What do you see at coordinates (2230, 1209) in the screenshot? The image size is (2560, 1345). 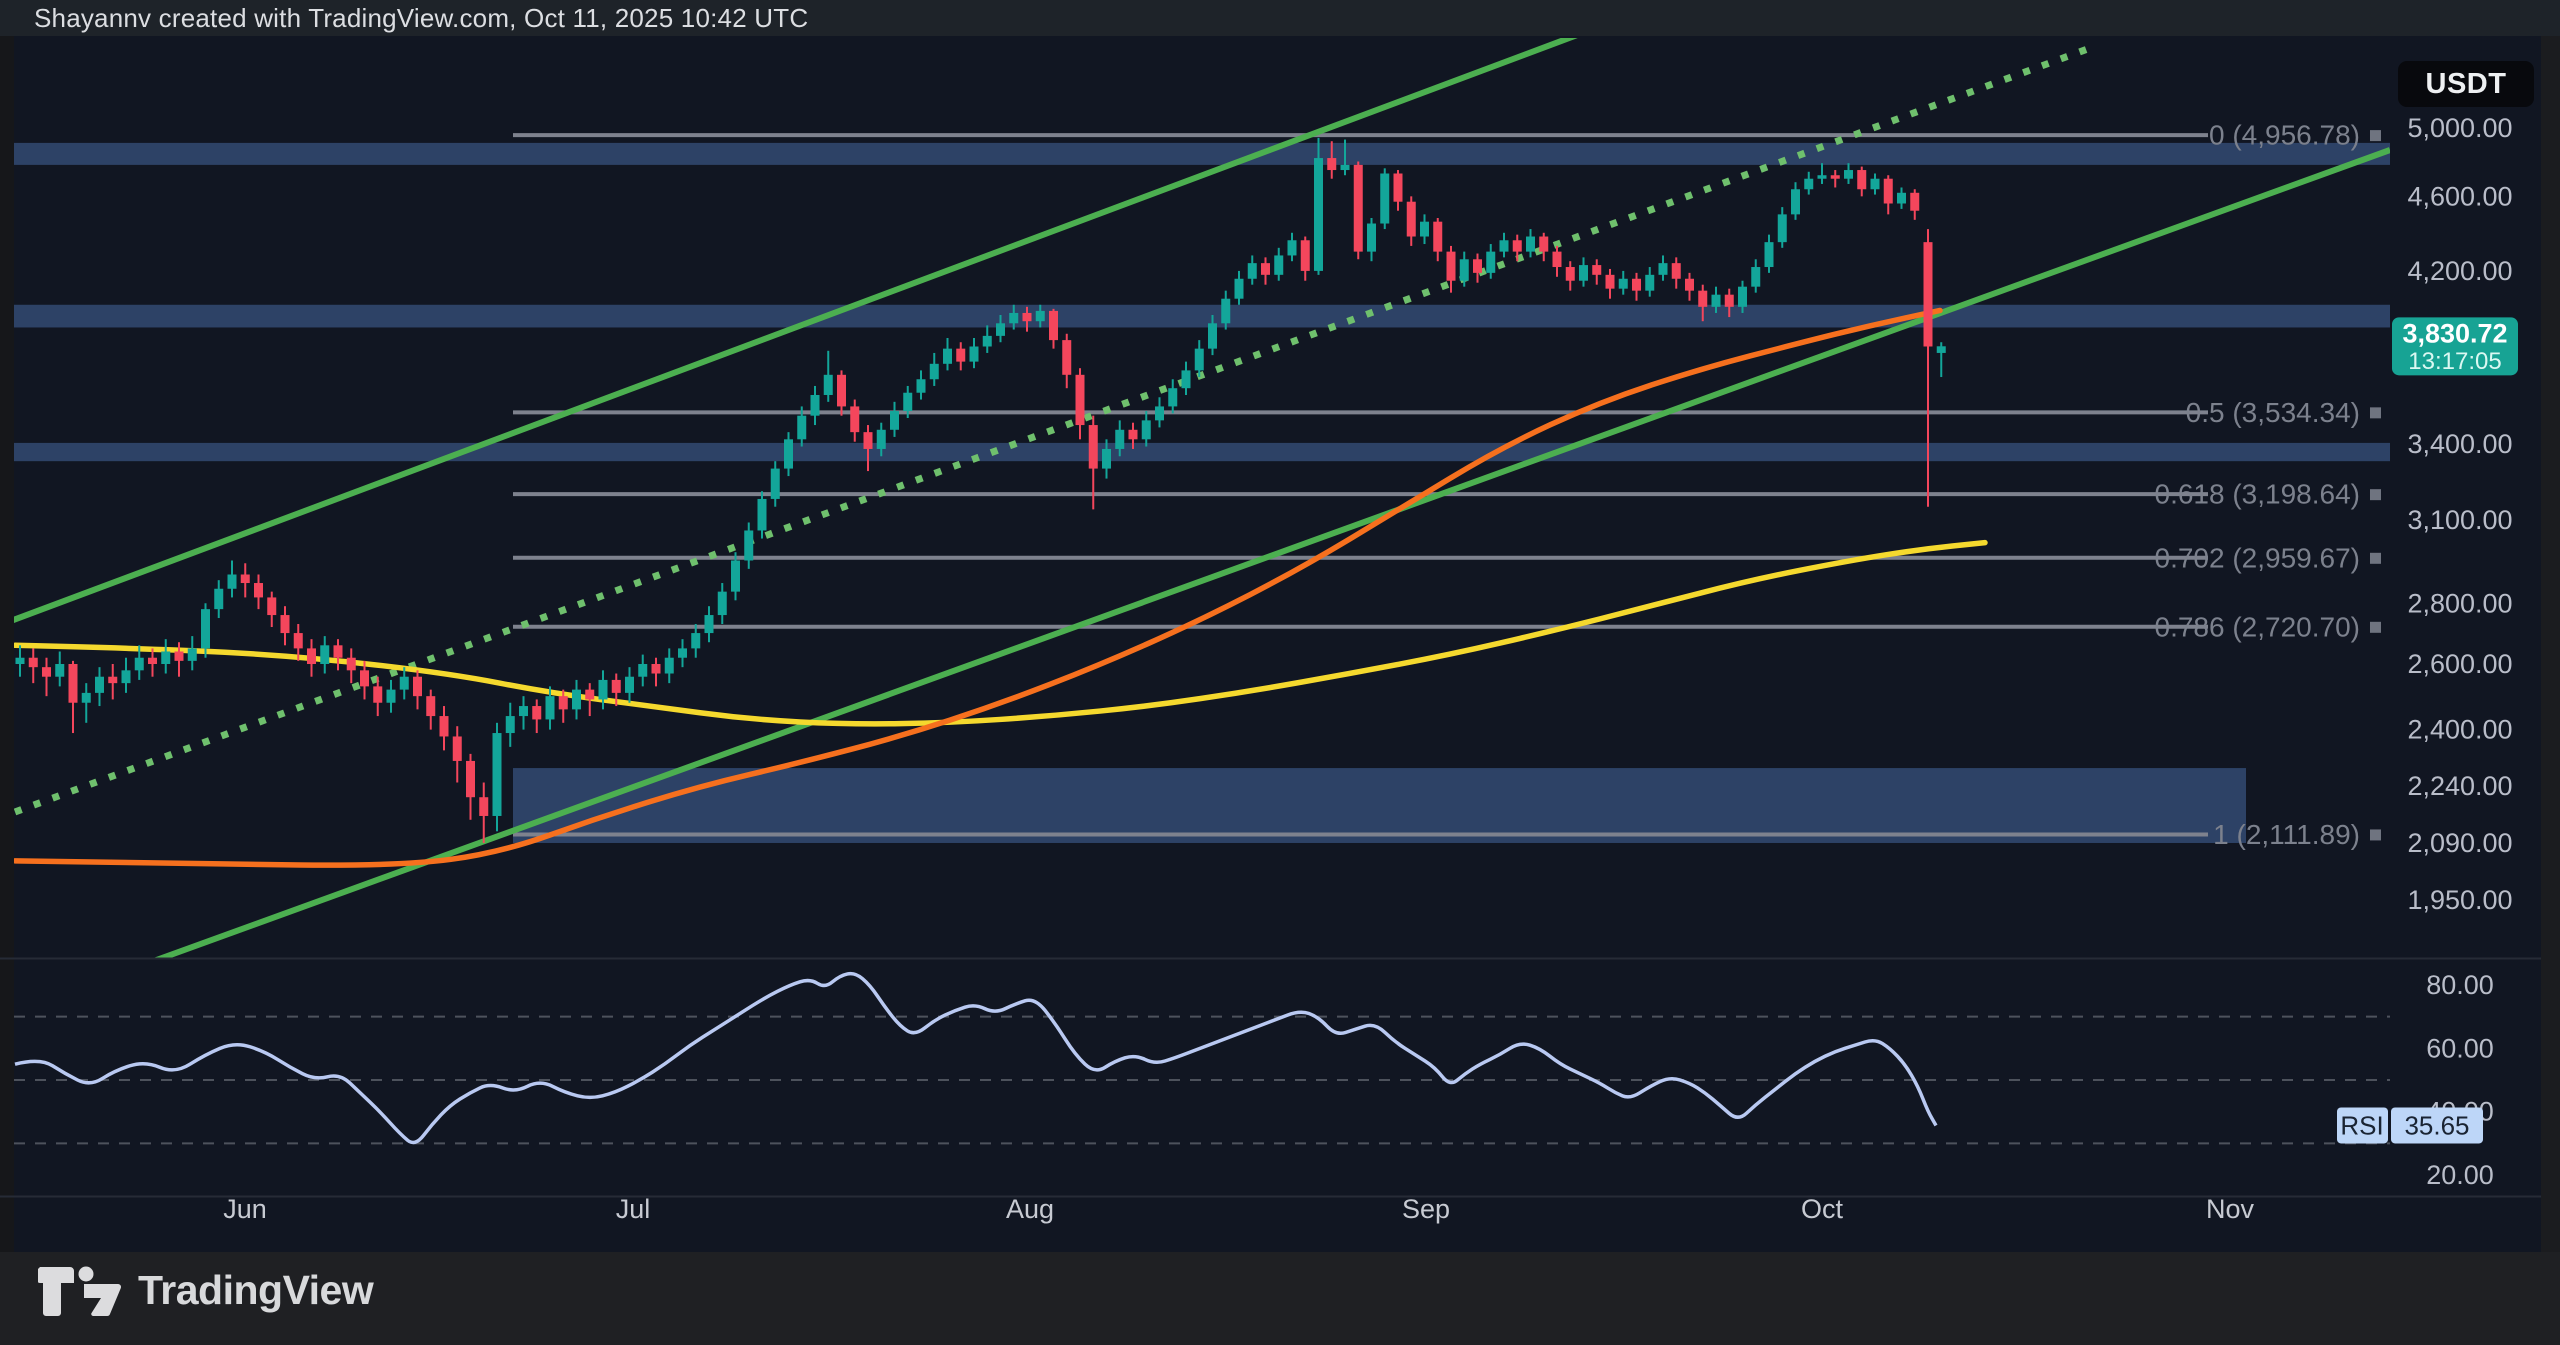 I see `month-label: Nov` at bounding box center [2230, 1209].